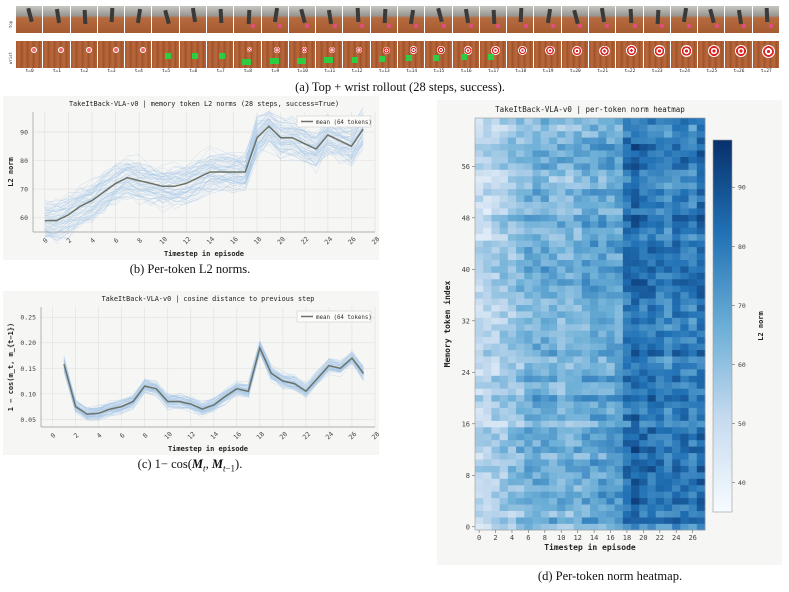 The image size is (789, 592). What do you see at coordinates (138, 54) in the screenshot?
I see `wrist-frame` at bounding box center [138, 54].